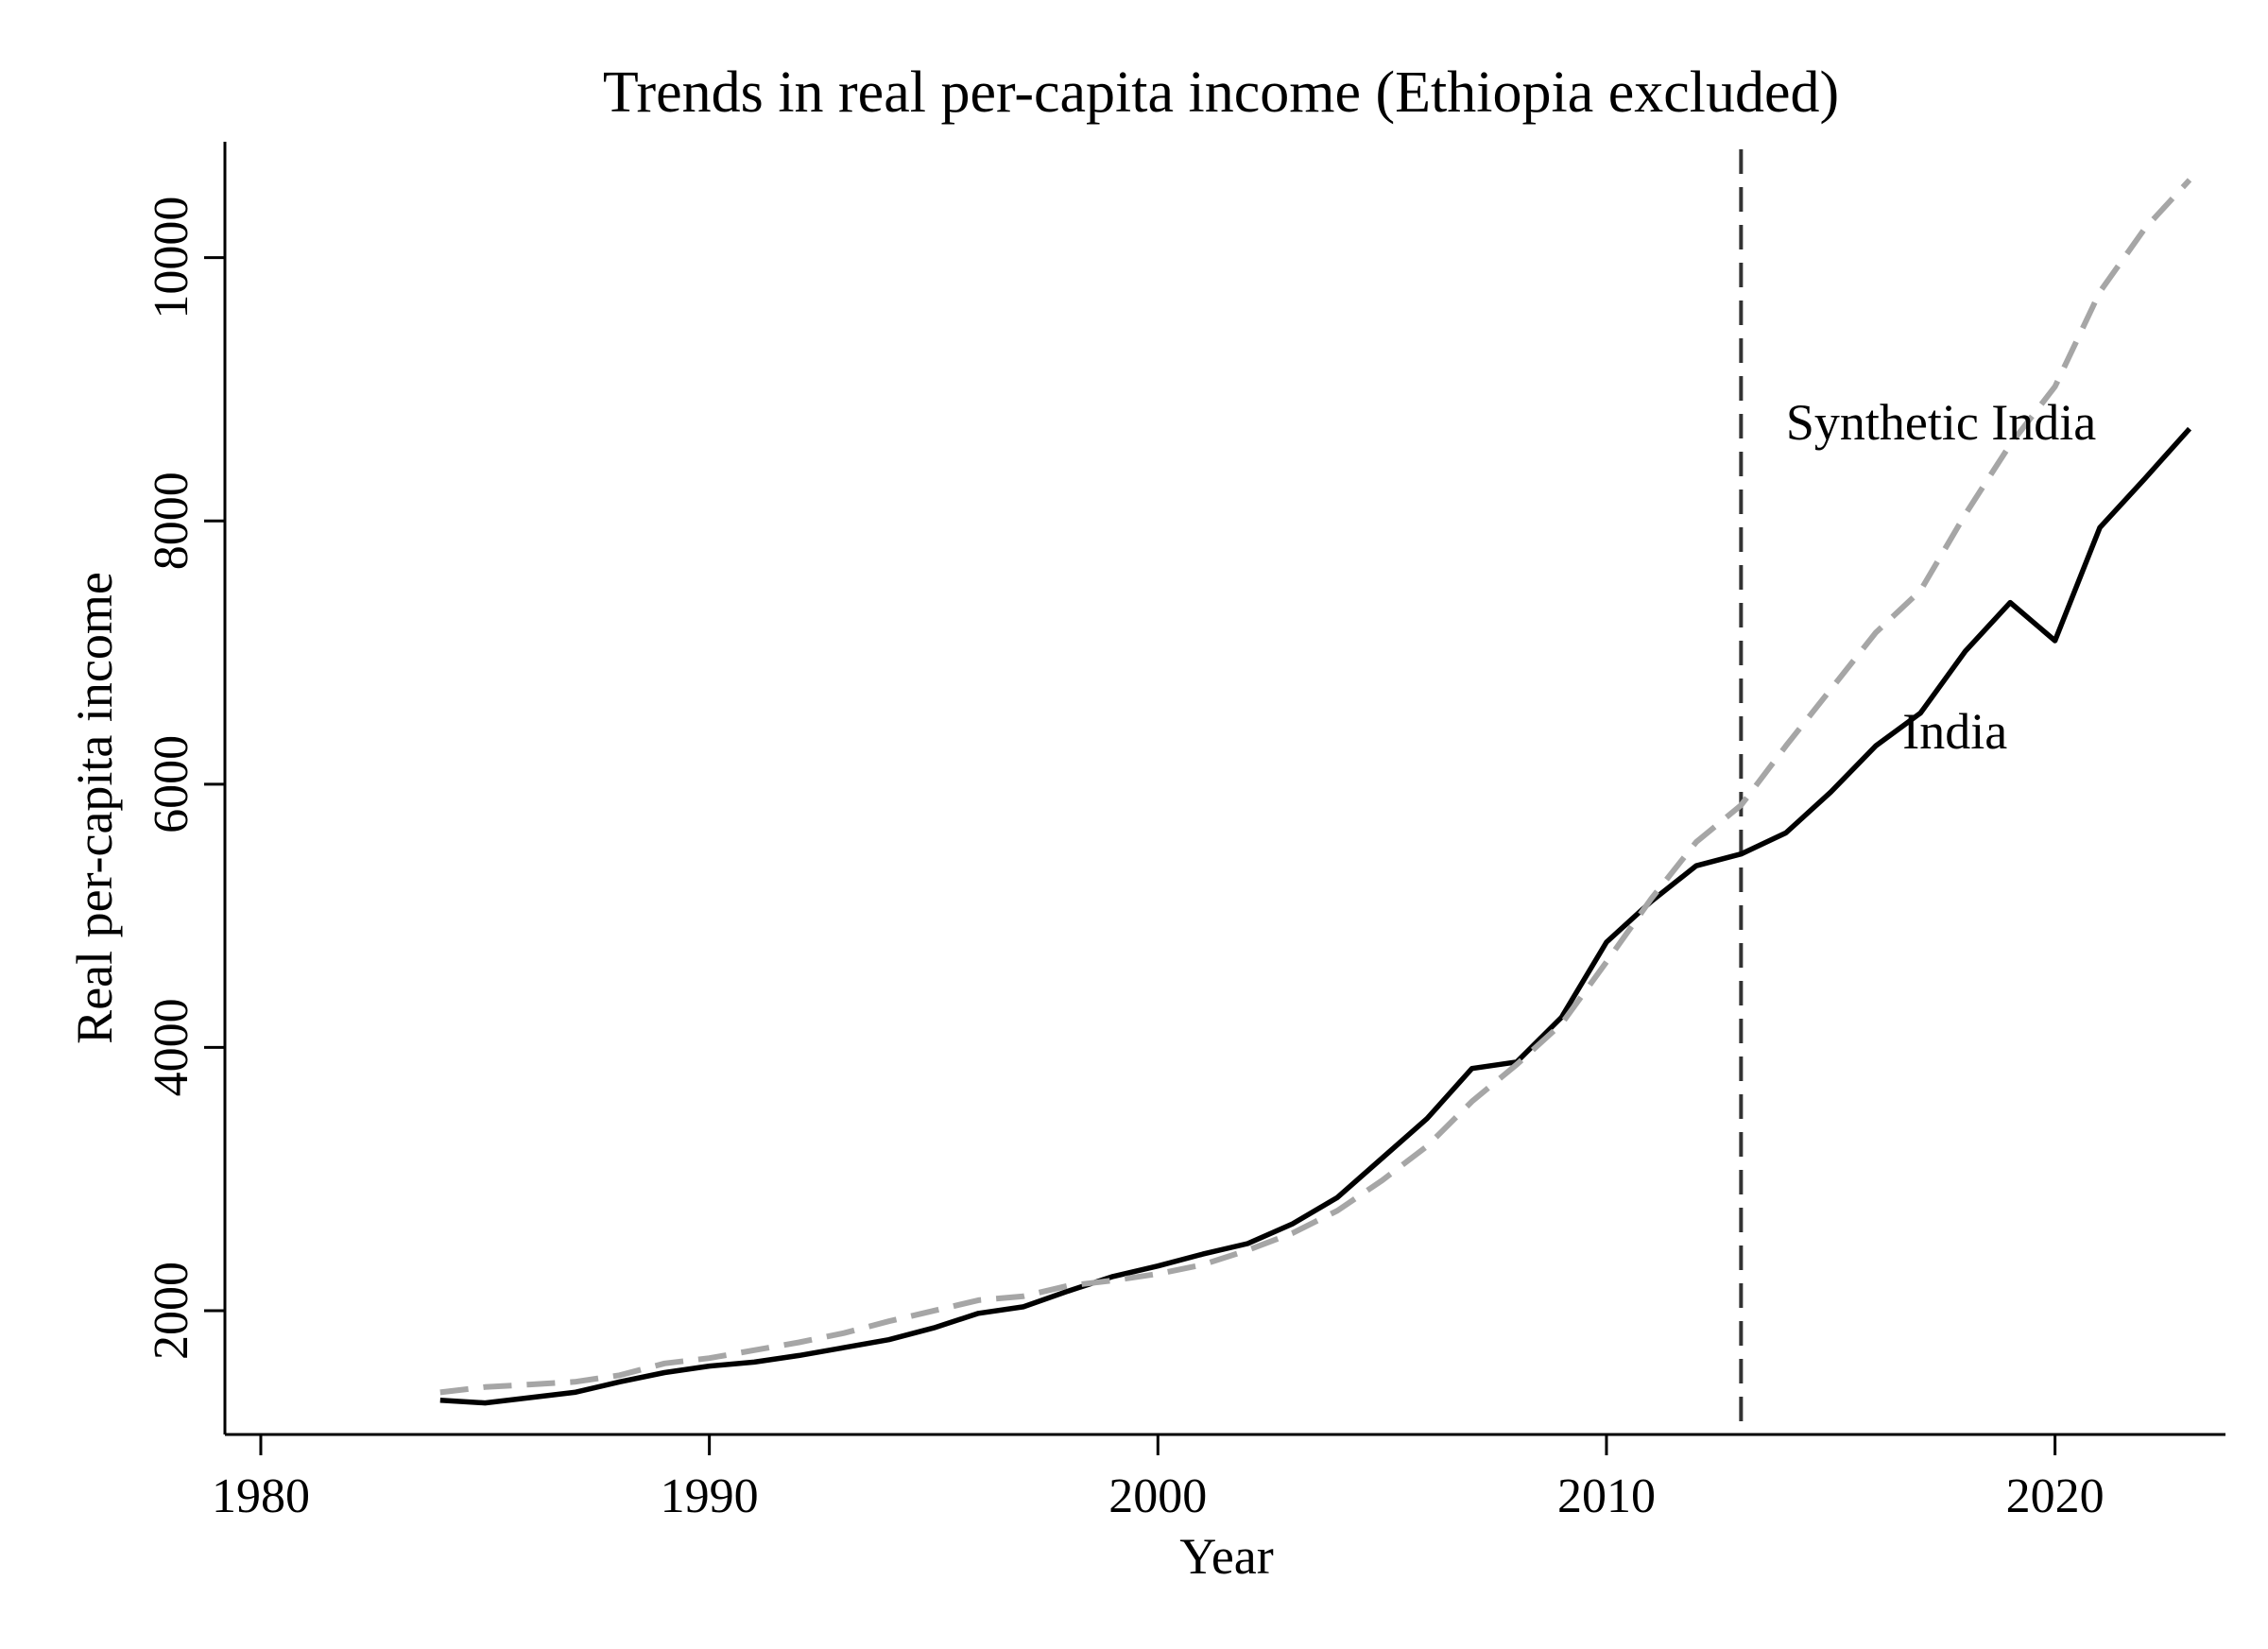  I want to click on y-tick-label-10000: 10000, so click(171, 258).